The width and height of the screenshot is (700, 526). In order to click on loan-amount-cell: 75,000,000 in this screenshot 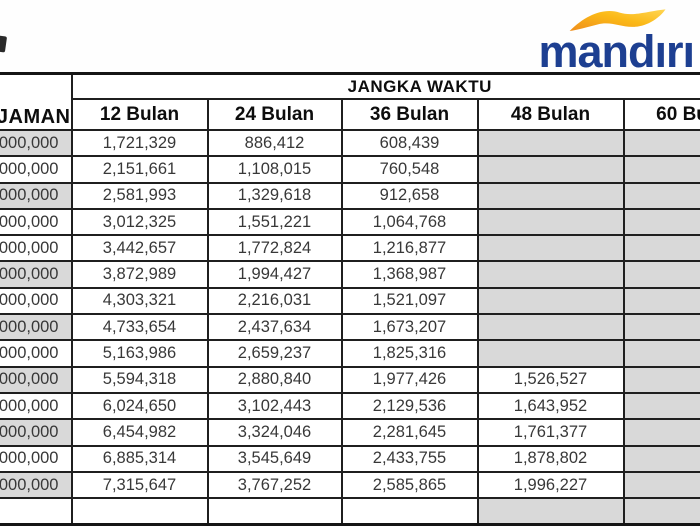, I will do `click(36, 432)`.